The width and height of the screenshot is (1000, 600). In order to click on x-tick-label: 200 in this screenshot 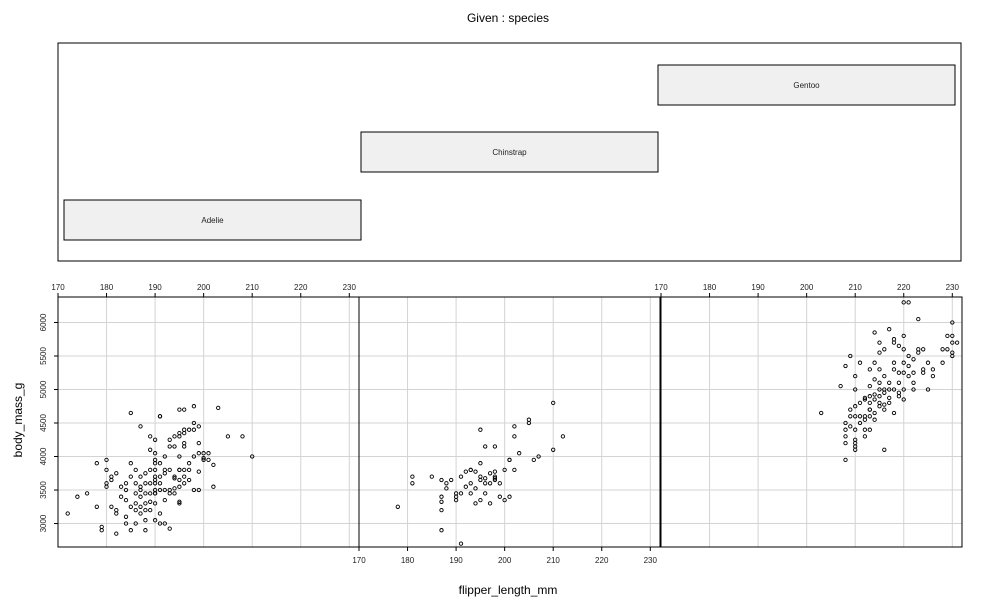, I will do `click(505, 560)`.